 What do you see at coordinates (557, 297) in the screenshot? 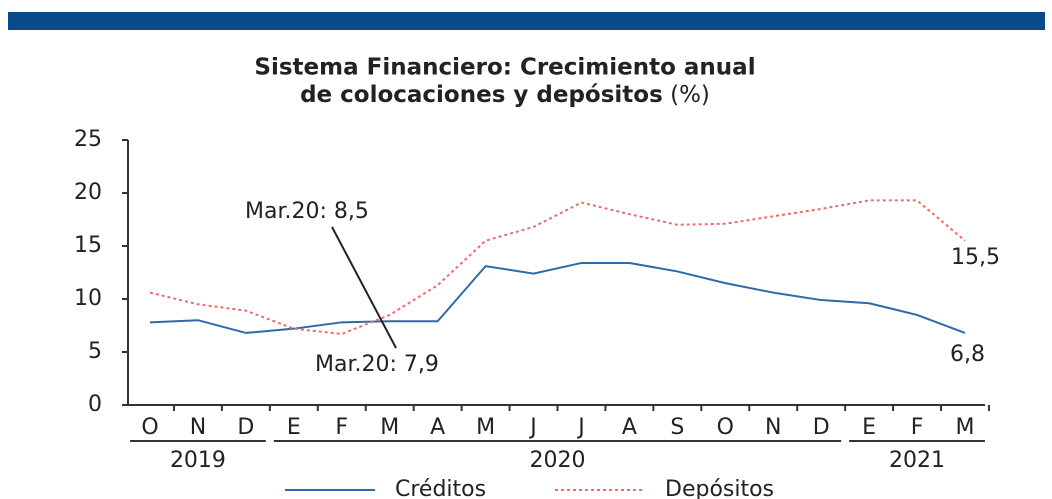
I see `series-line` at bounding box center [557, 297].